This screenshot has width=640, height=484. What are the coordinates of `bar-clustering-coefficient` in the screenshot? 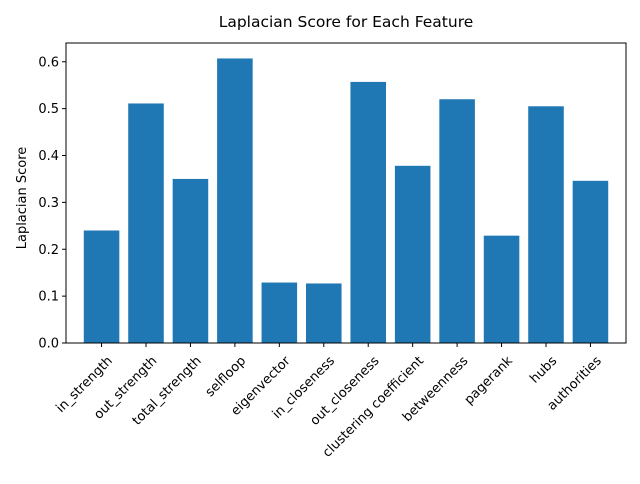 It's located at (412, 254).